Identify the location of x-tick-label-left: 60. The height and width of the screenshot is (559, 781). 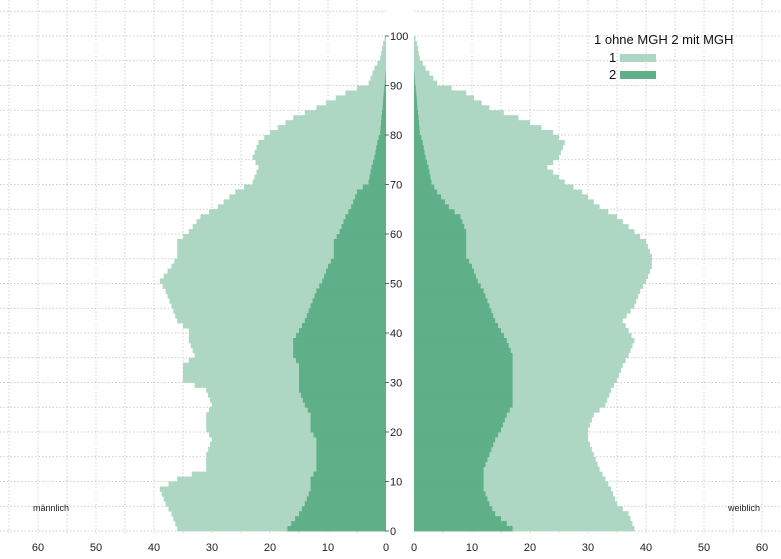
(38, 548).